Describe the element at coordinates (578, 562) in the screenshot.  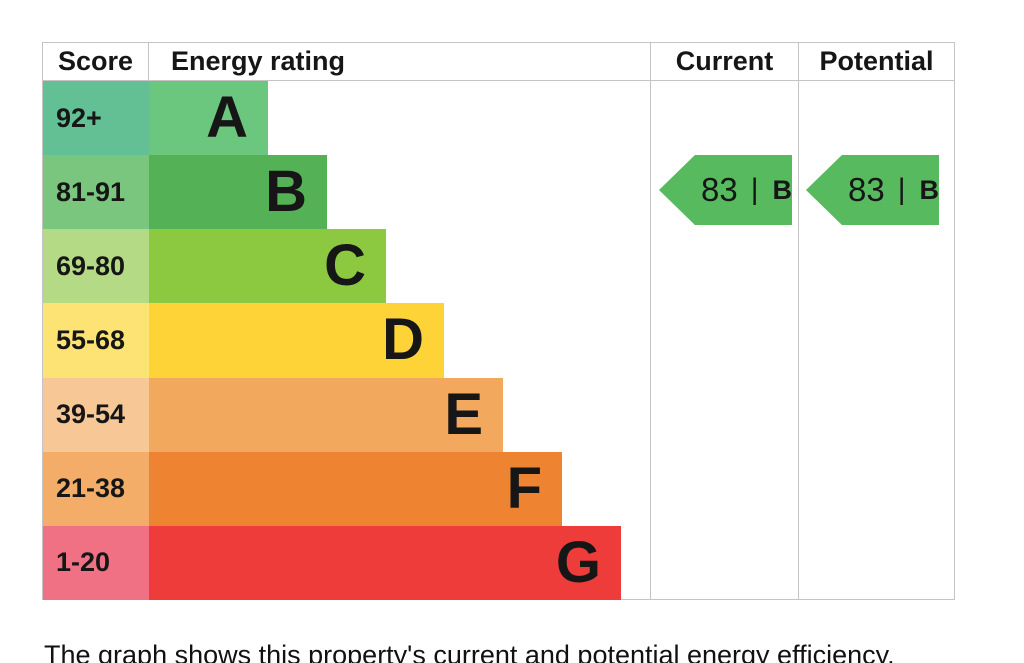
I see `band-letter: G` at that location.